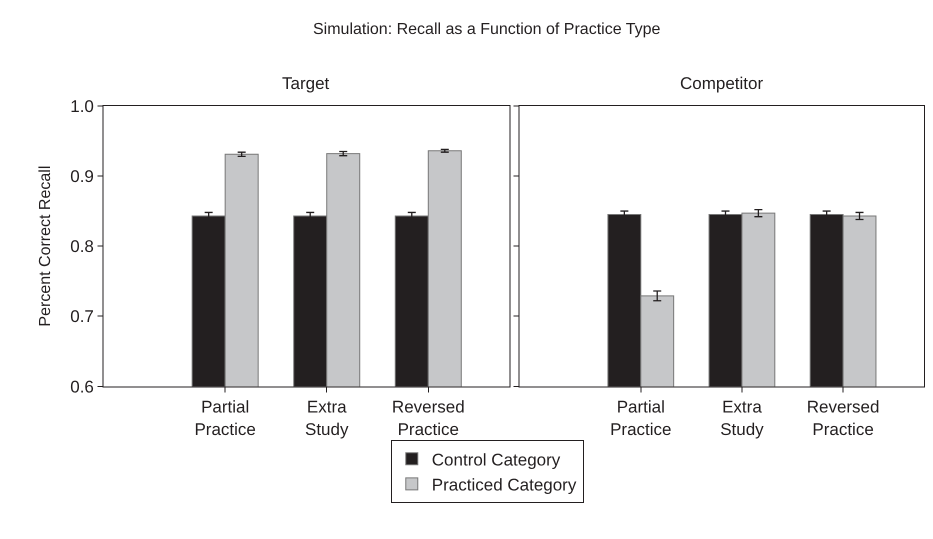 The width and height of the screenshot is (933, 539). Describe the element at coordinates (45, 246) in the screenshot. I see `y-axis-title: Percent Correct Recall` at that location.